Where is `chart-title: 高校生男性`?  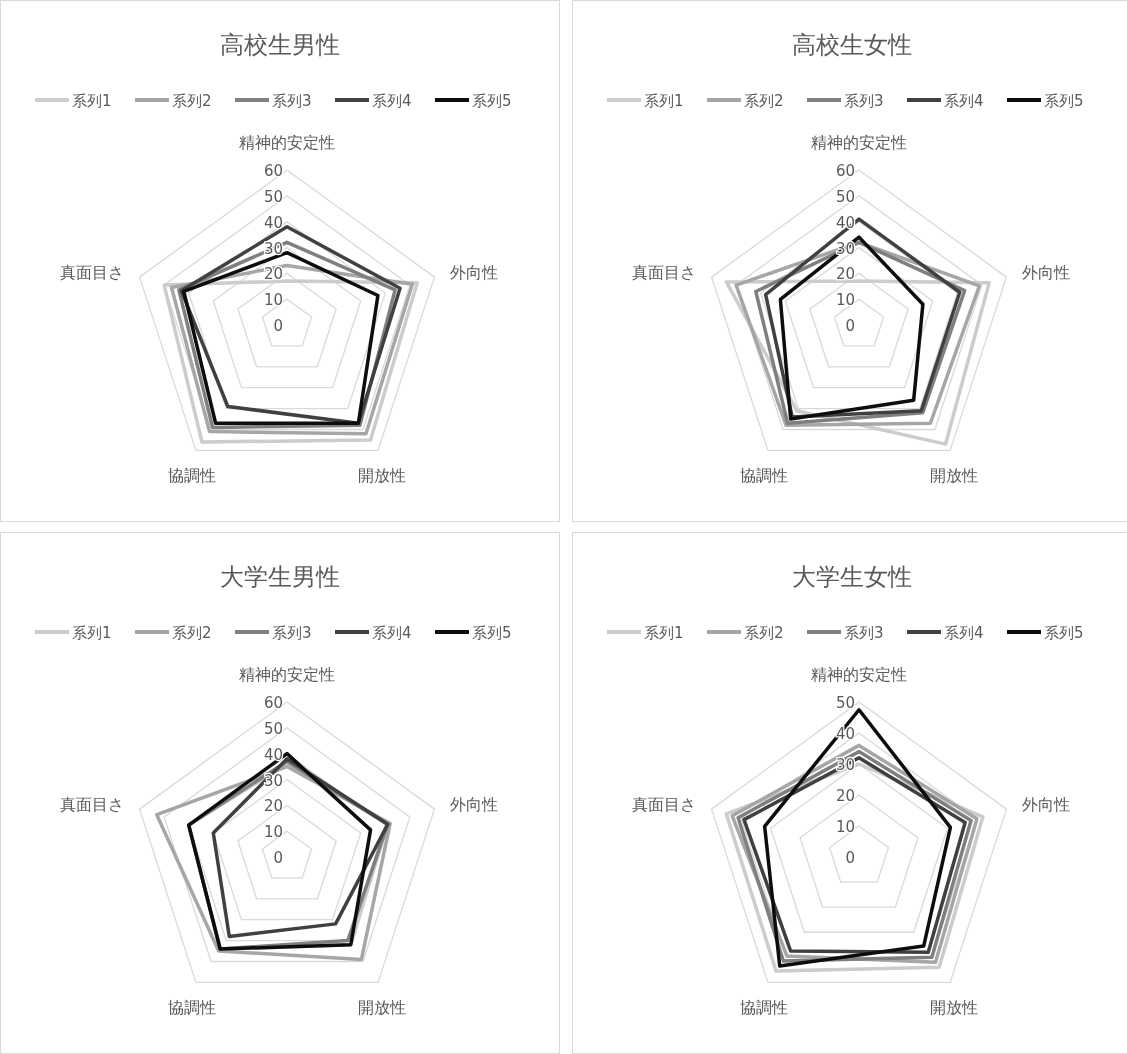
chart-title: 高校生男性 is located at coordinates (280, 45).